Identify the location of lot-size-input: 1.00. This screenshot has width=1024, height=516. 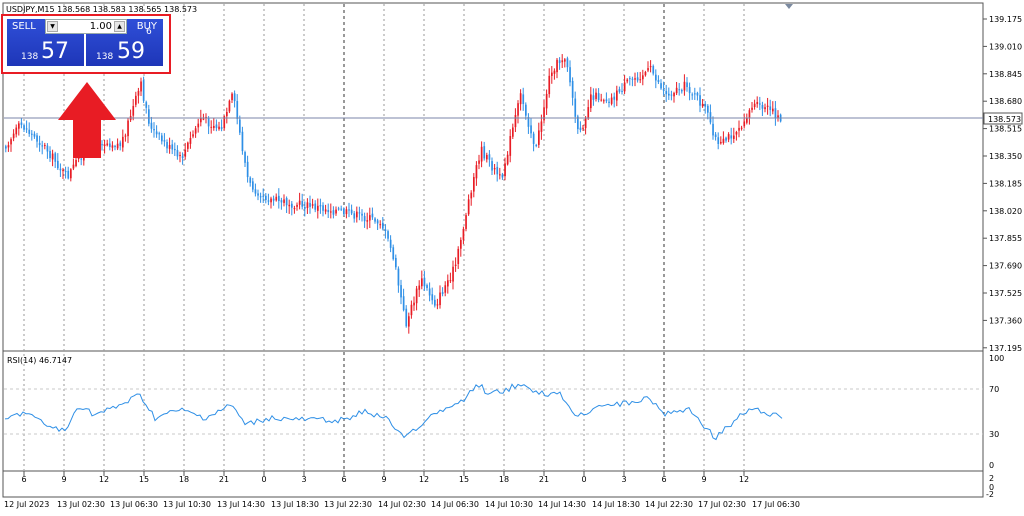
(100, 26).